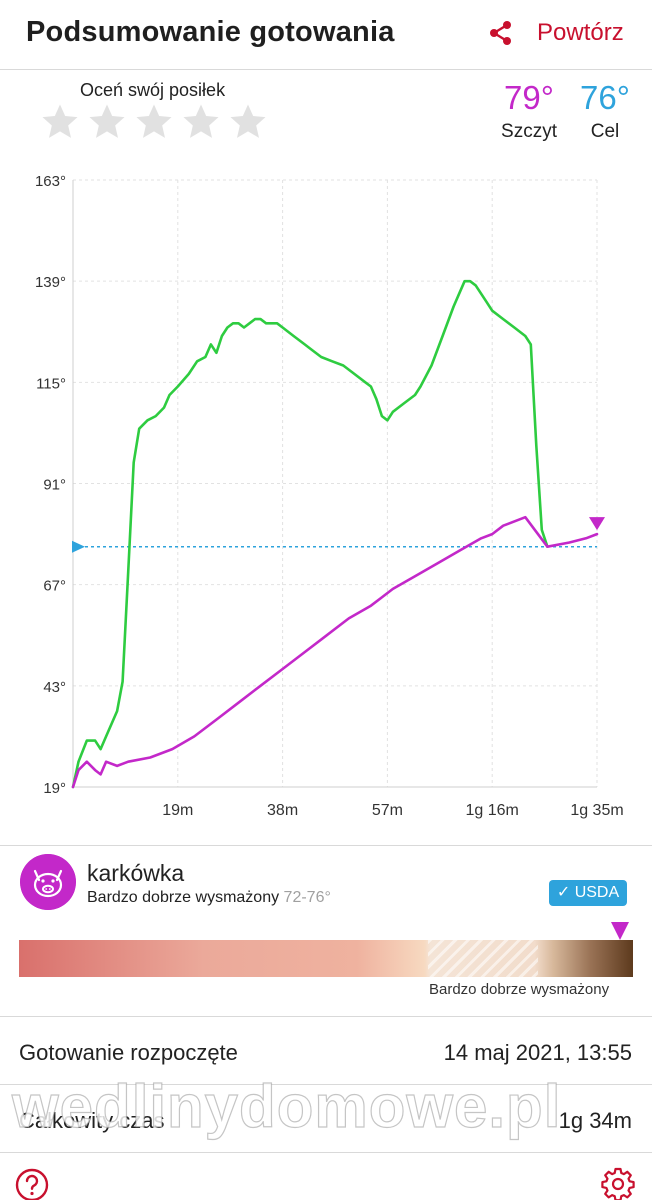 Image resolution: width=652 pixels, height=1200 pixels. What do you see at coordinates (78, 546) in the screenshot?
I see `target-marker-icon` at bounding box center [78, 546].